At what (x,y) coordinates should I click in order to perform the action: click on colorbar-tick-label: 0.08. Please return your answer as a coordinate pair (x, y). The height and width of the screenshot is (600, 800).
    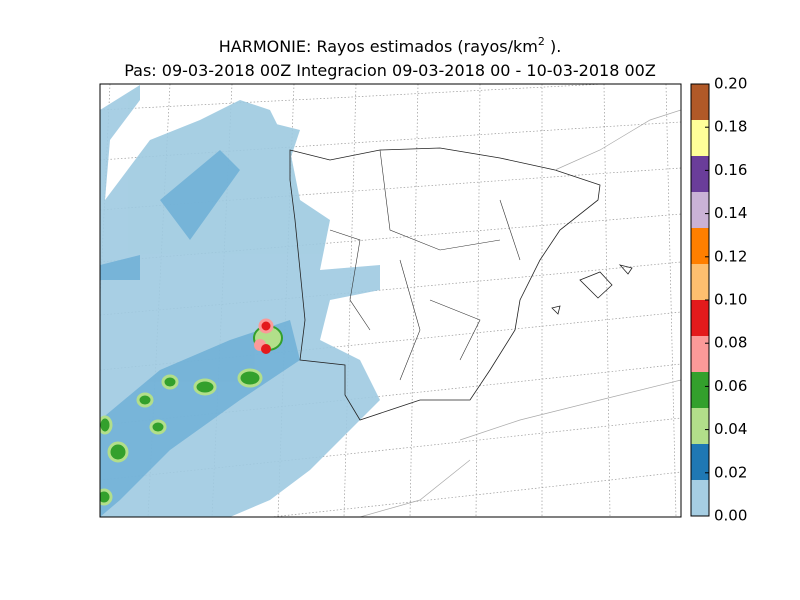
    Looking at the image, I should click on (730, 343).